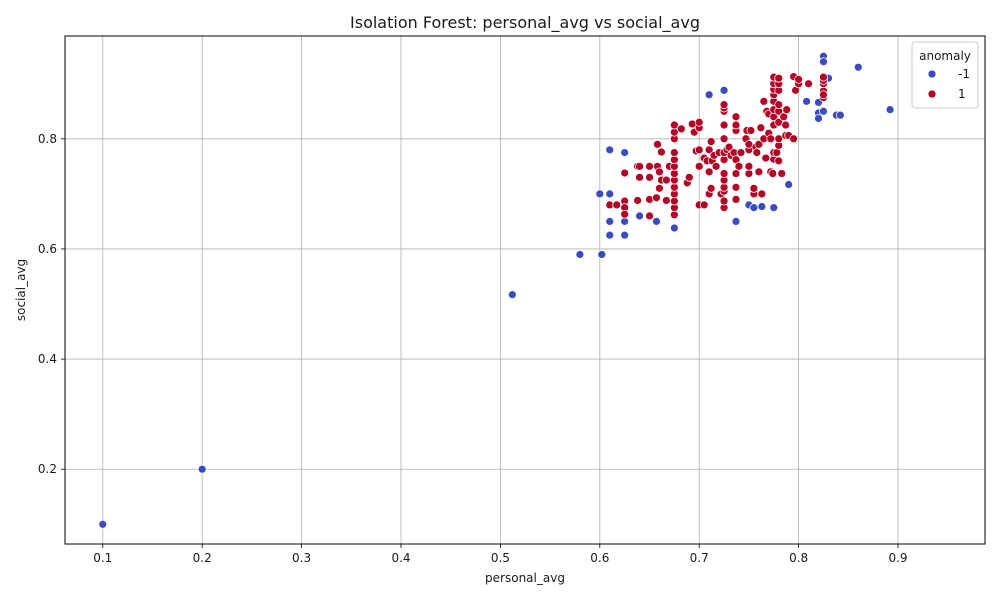  Describe the element at coordinates (47, 249) in the screenshot. I see `y-tick-label: 0.6` at that location.